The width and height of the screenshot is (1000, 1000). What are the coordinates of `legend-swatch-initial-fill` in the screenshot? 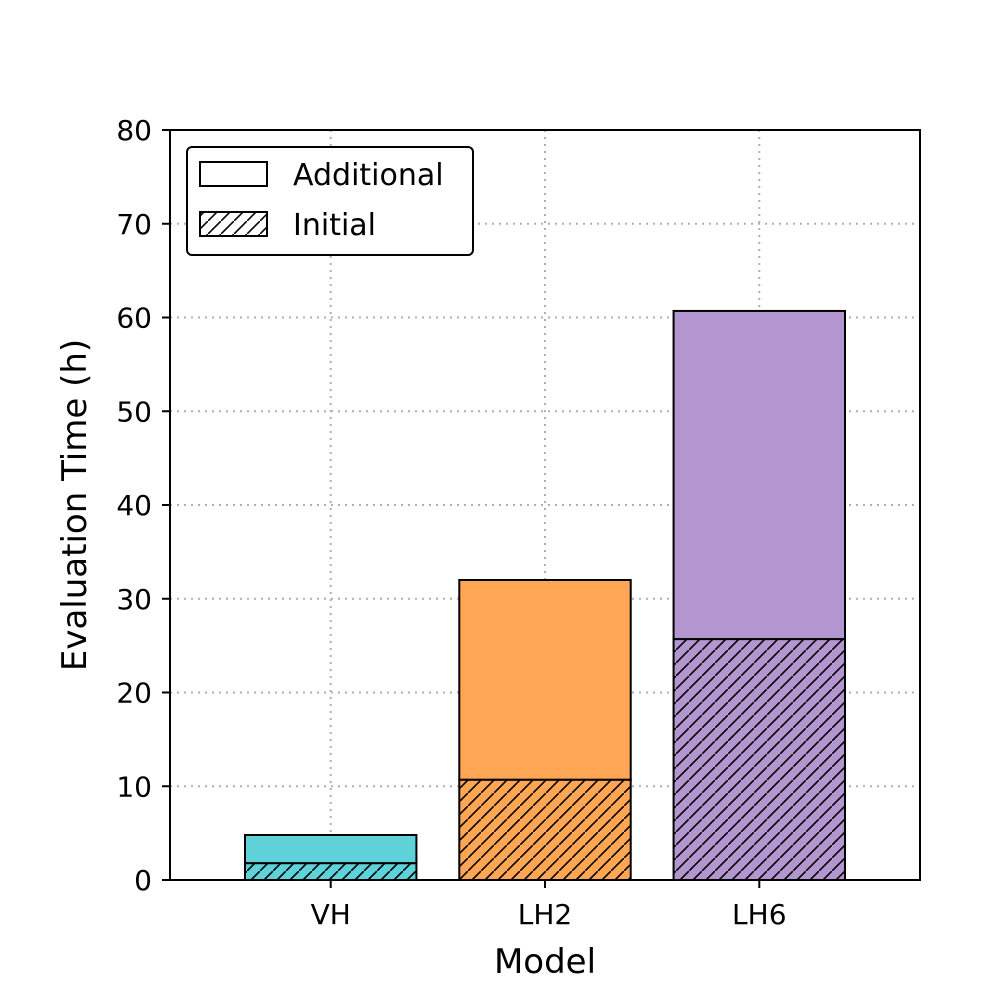 It's located at (233, 224).